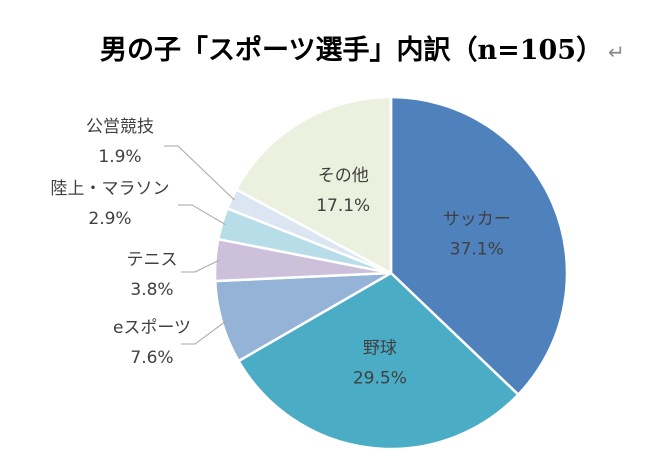 This screenshot has width=658, height=469. I want to click on slice-value-5: 1.9%, so click(119, 157).